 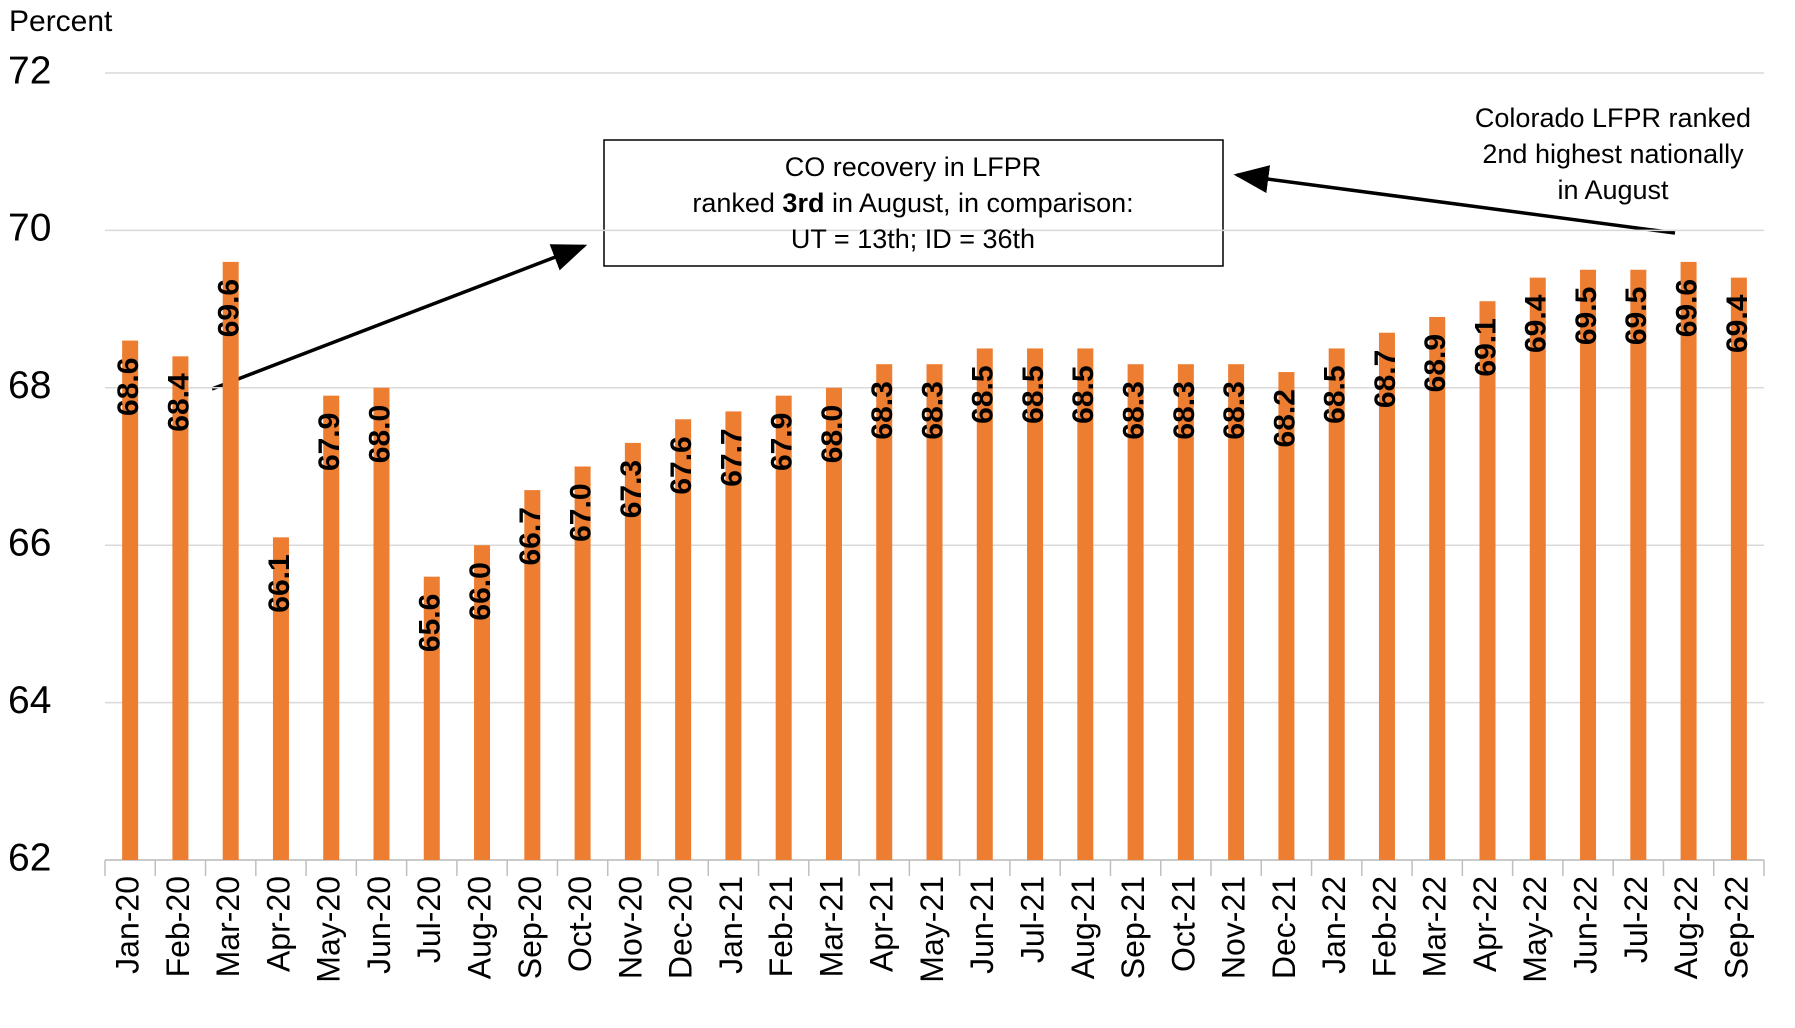 I want to click on data-label: 68.9, so click(x=1435, y=363).